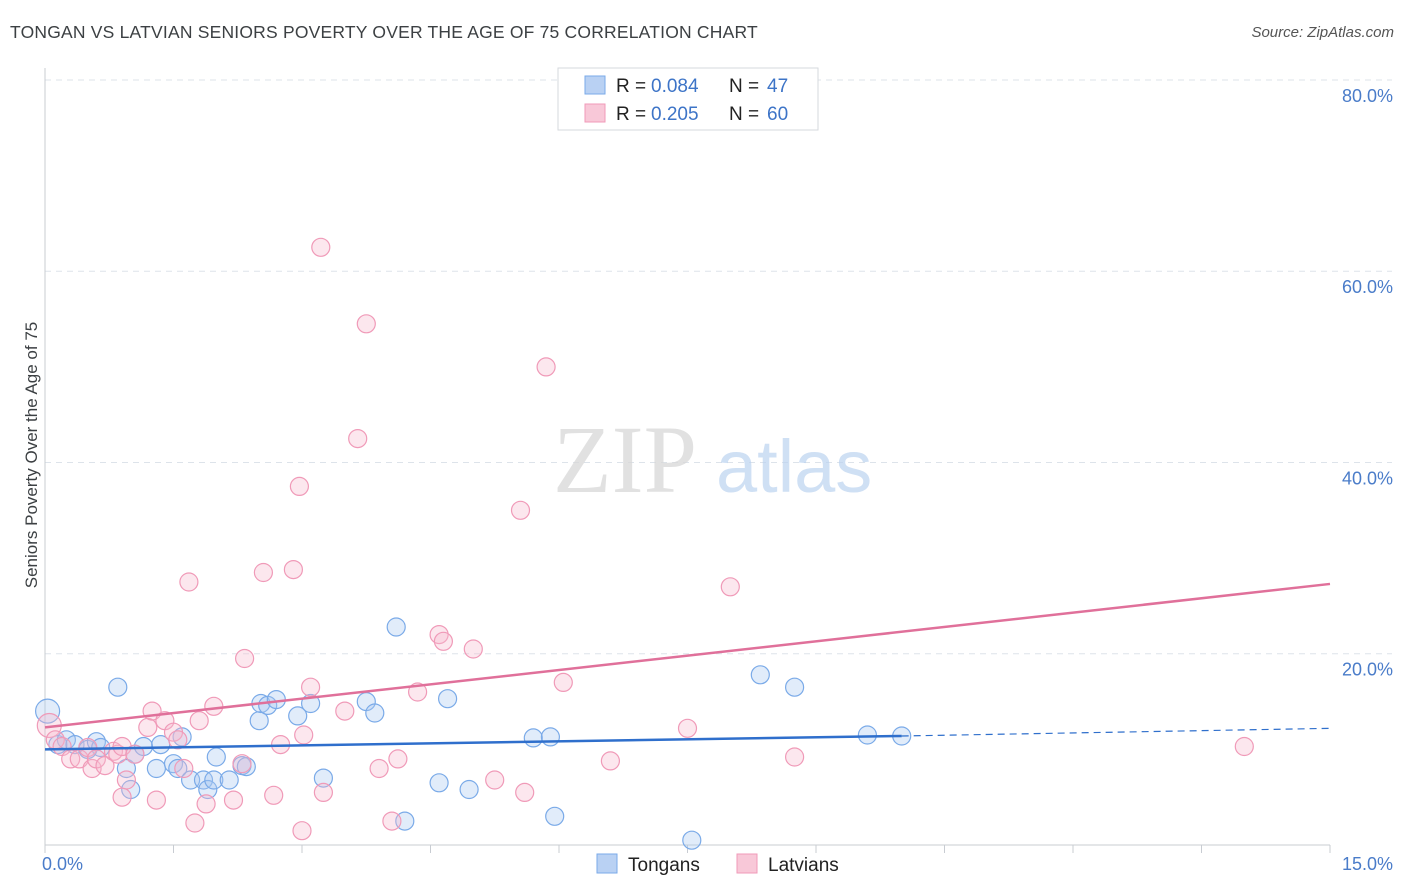 Image resolution: width=1406 pixels, height=892 pixels. Describe the element at coordinates (473, 742) in the screenshot. I see `trend-line-tongans` at that location.